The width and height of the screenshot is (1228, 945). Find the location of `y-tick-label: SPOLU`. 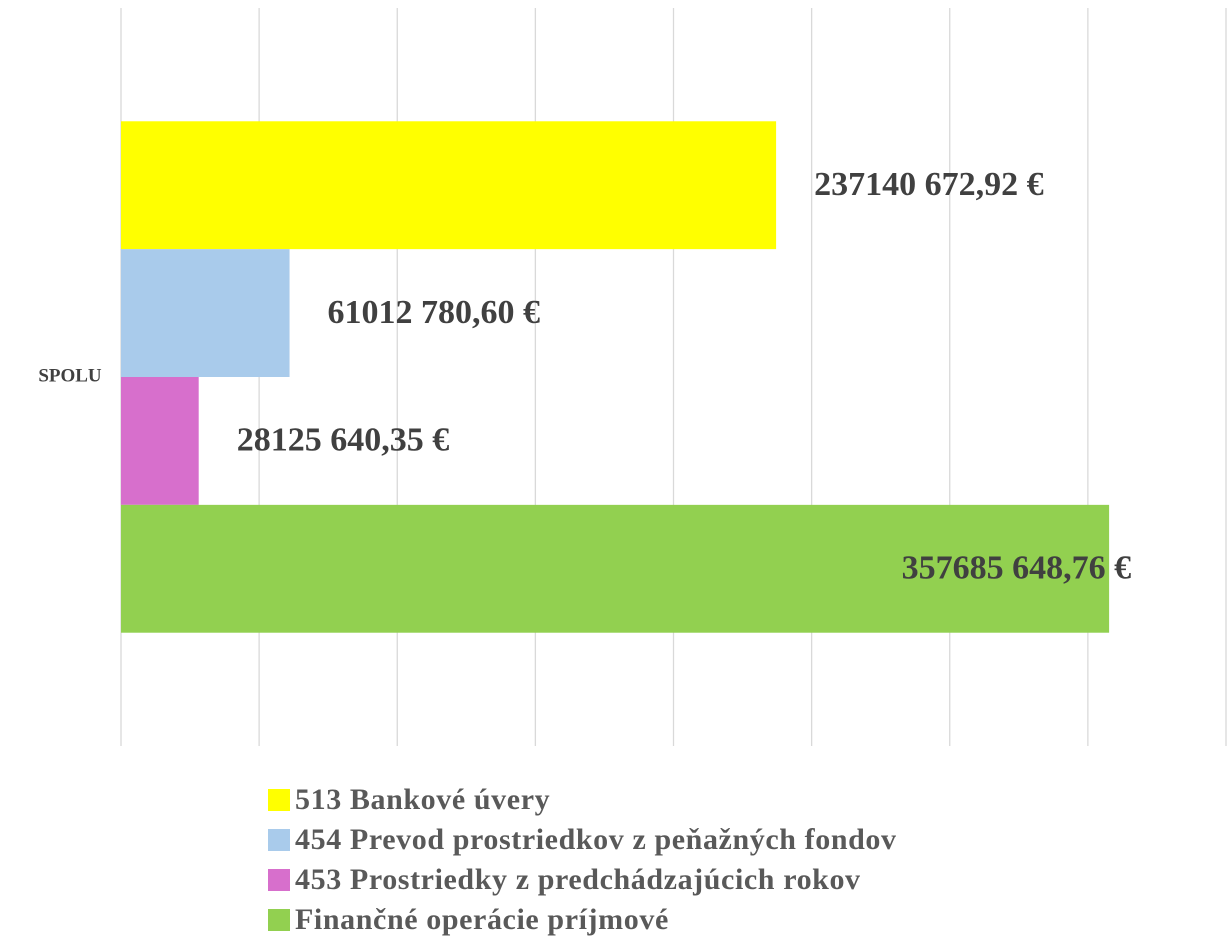

y-tick-label: SPOLU is located at coordinates (70, 375).